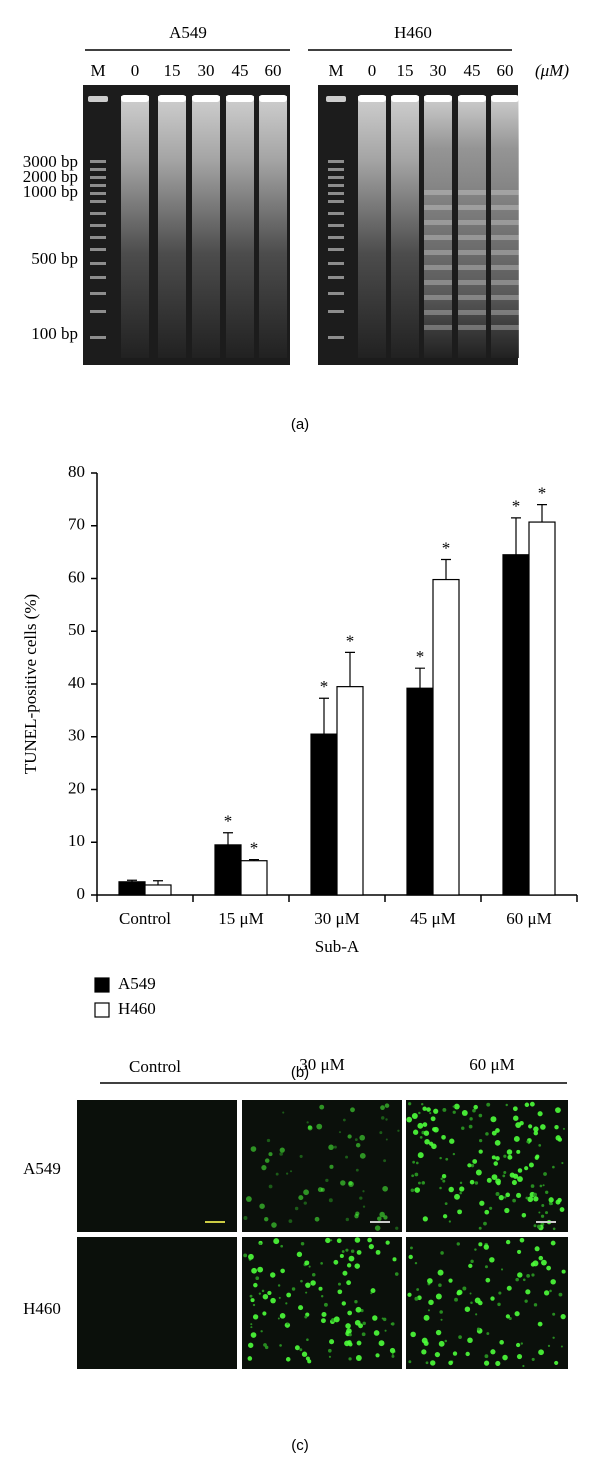 This screenshot has width=600, height=1483. I want to click on row-label: A549, so click(42, 1168).